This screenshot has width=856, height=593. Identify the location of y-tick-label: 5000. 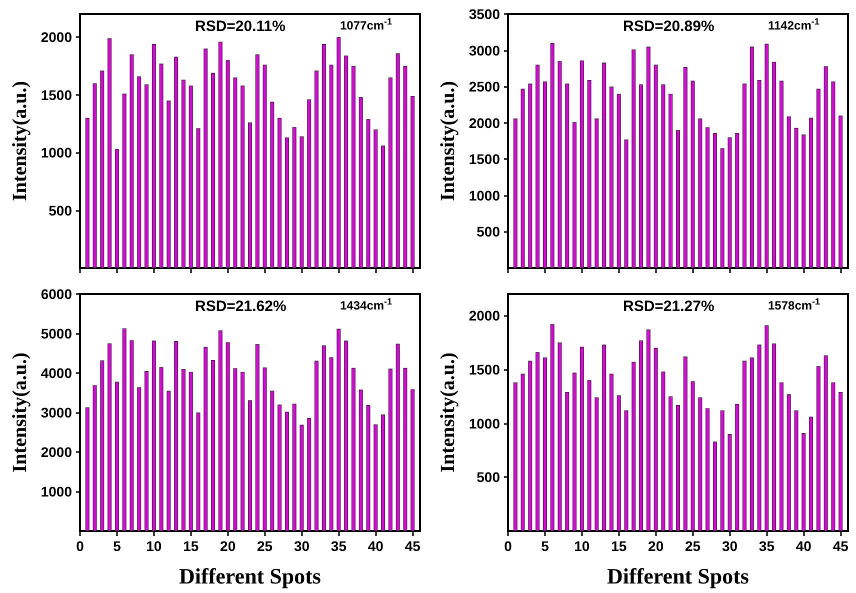
(56, 334).